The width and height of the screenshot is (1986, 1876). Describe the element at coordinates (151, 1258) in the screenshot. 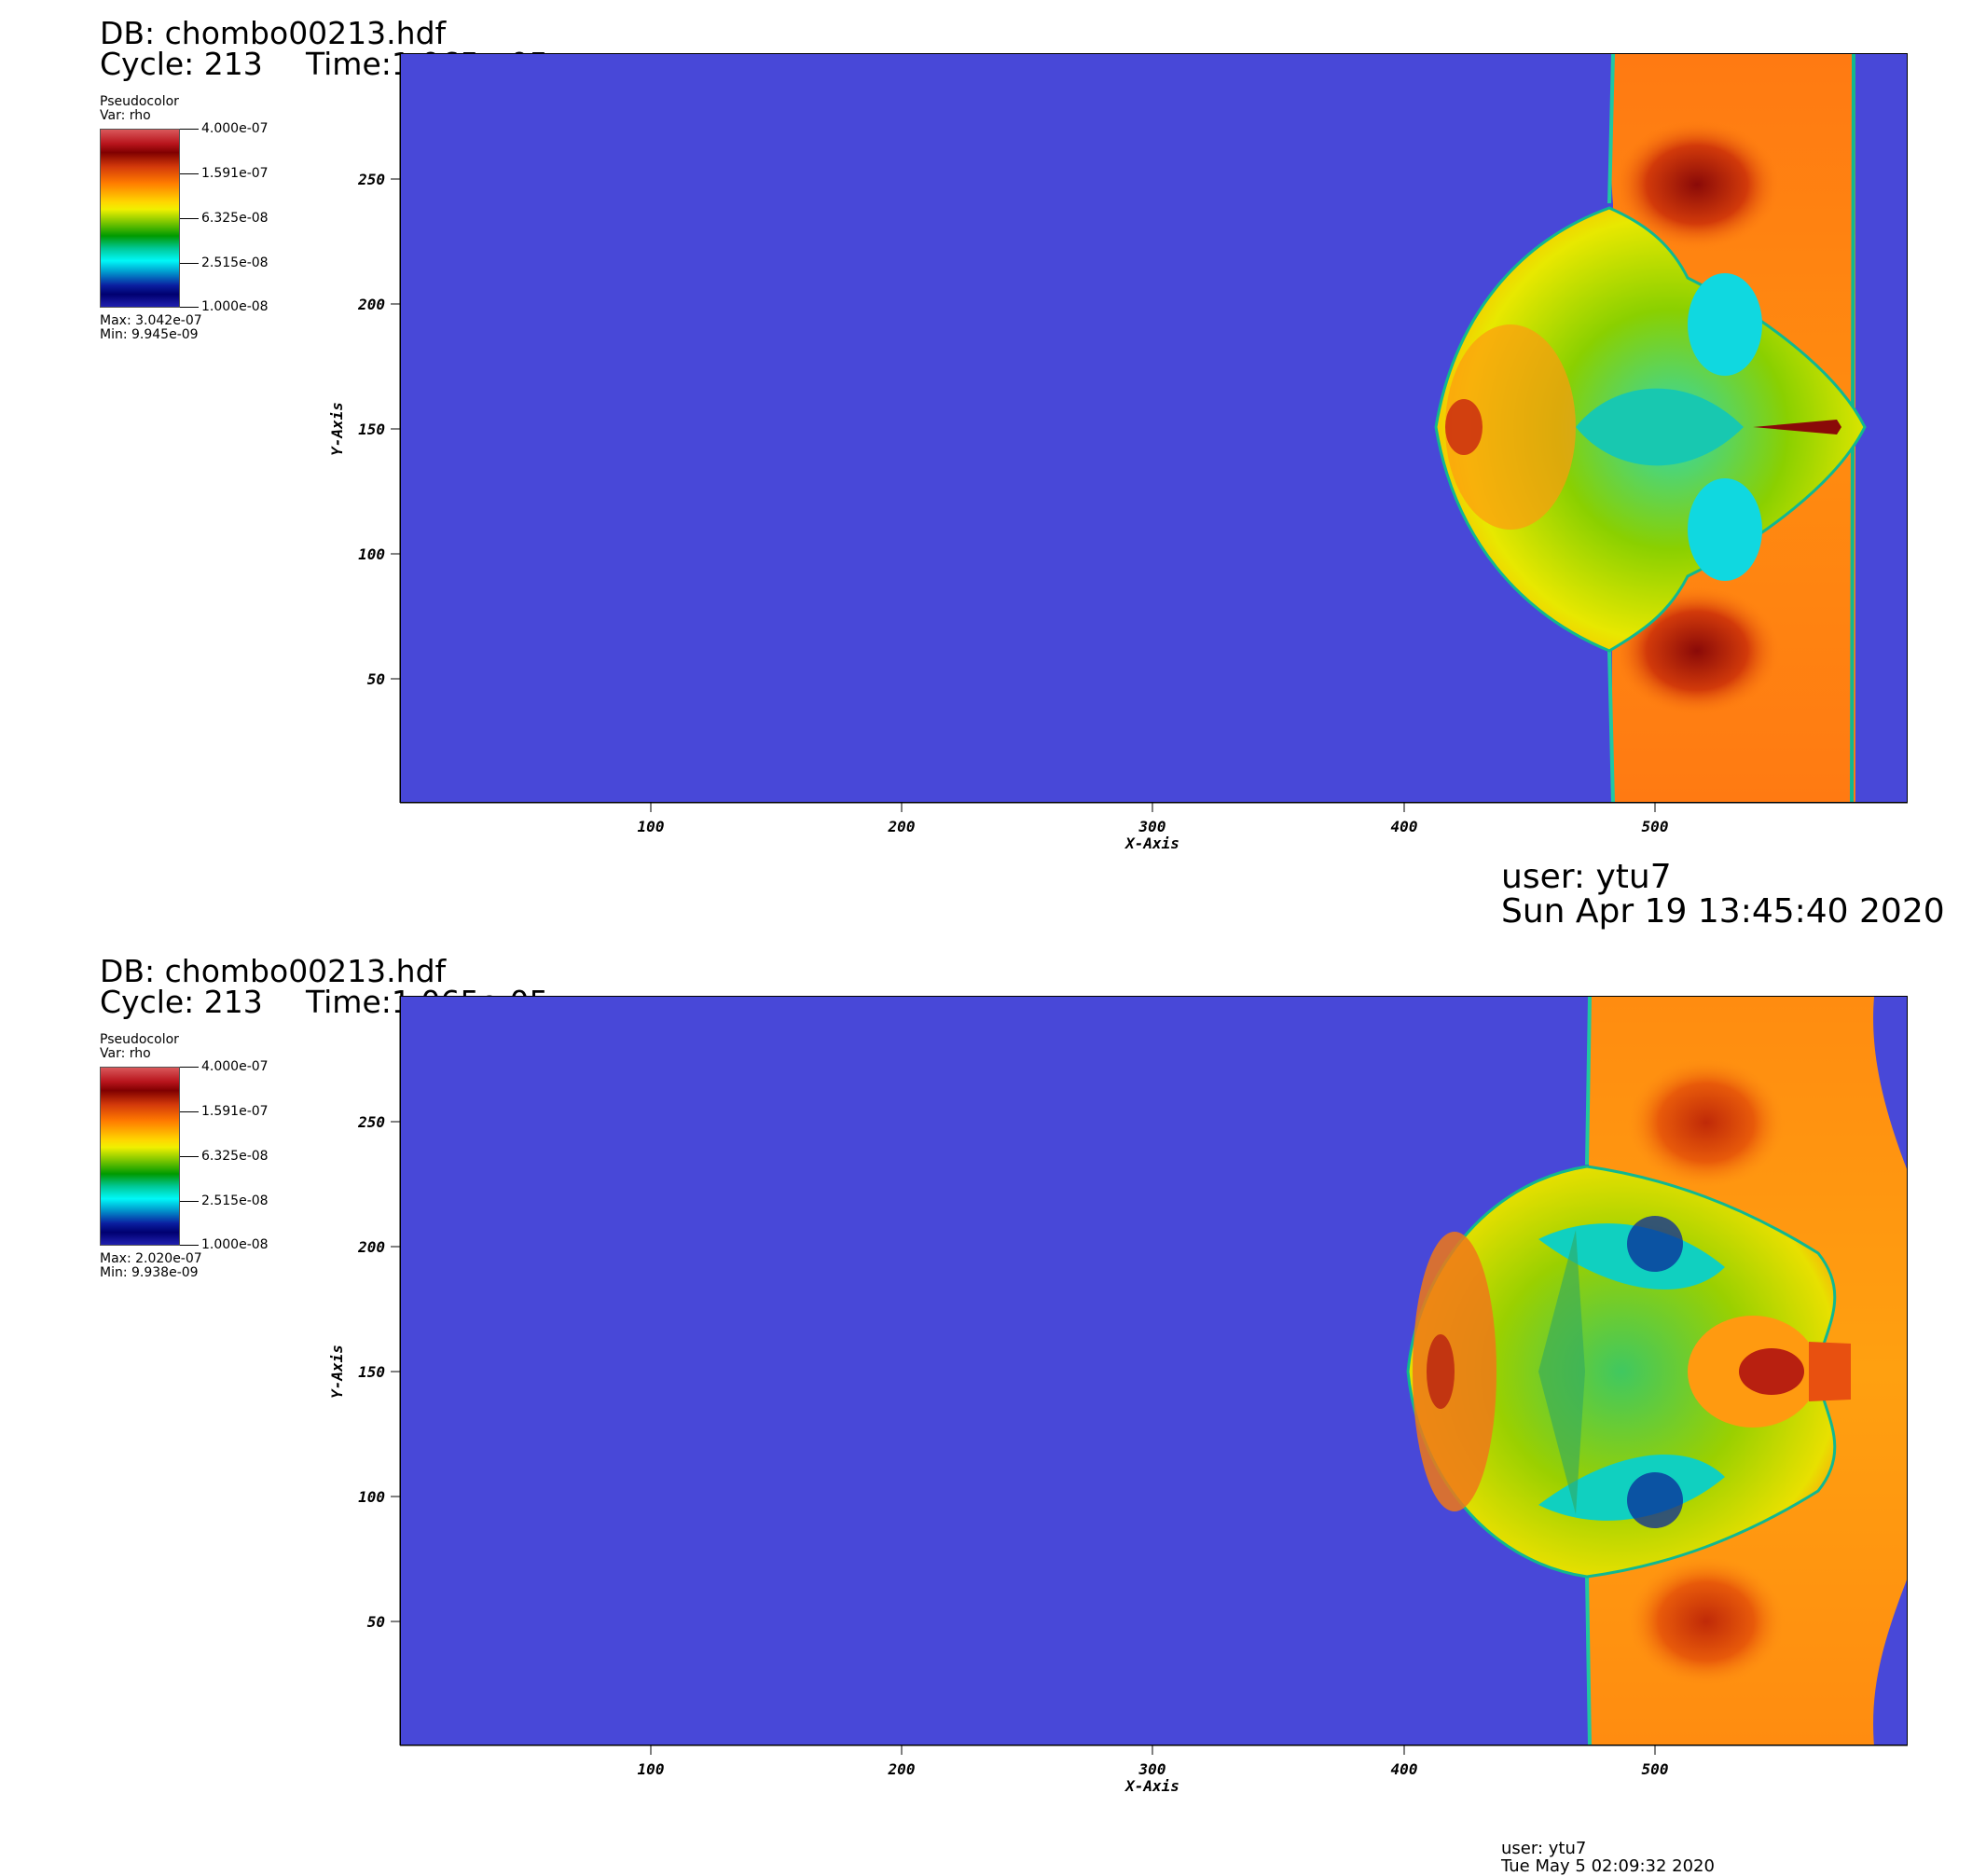

I see `legend-max: Max: 2.020e-07` at that location.